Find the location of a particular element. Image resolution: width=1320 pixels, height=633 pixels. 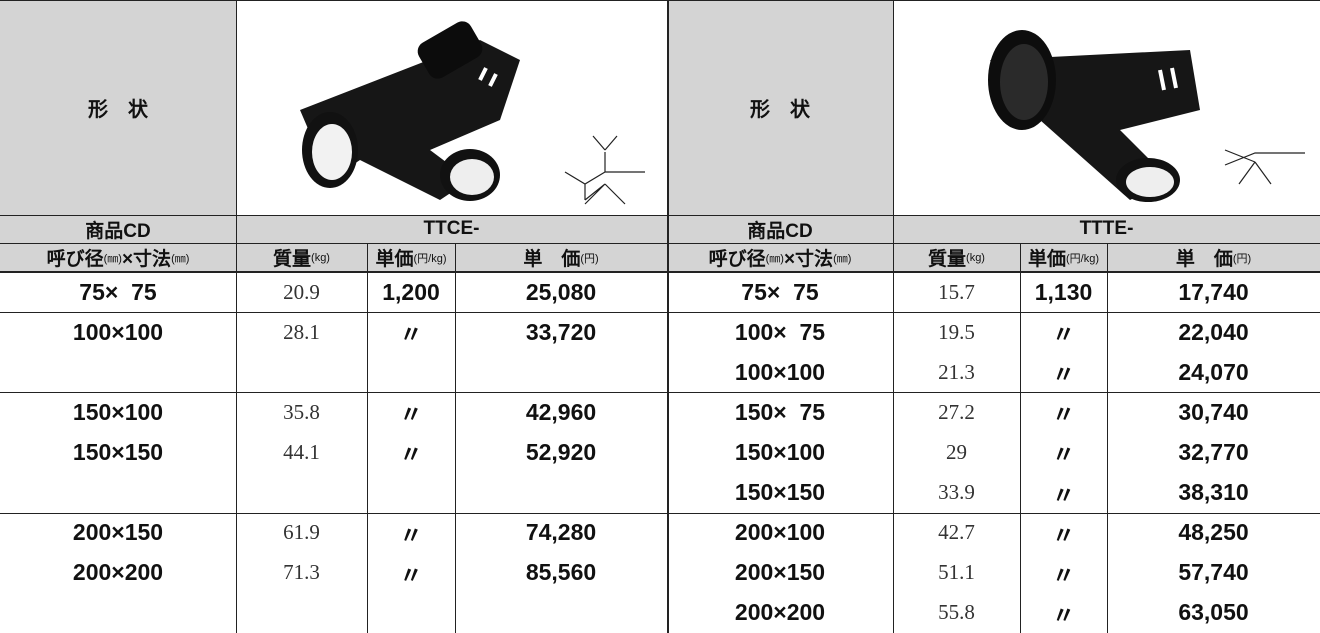

cross-fitting-image is located at coordinates (472, 113).